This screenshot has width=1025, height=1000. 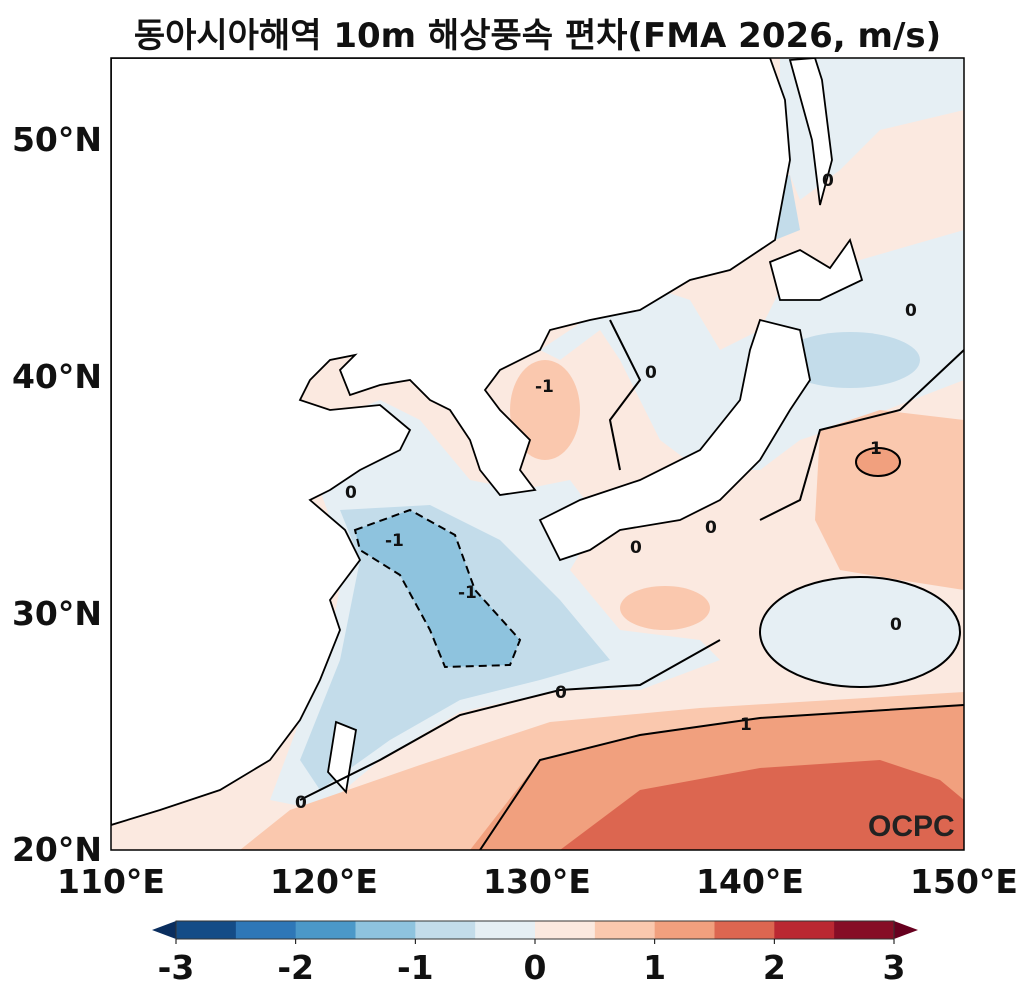 I want to click on lat-label-40: 40°N, so click(x=56, y=376).